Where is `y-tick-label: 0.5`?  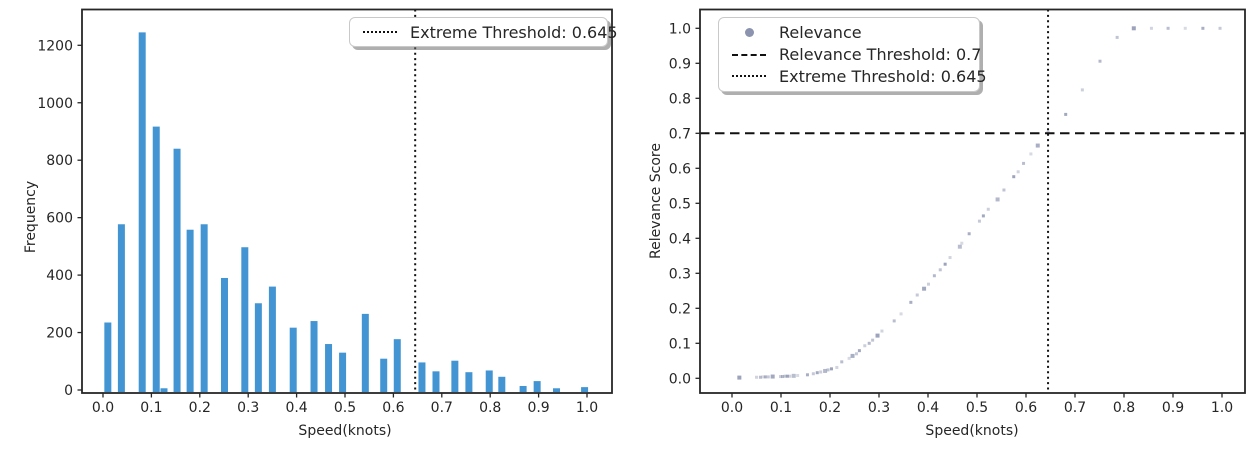
y-tick-label: 0.5 is located at coordinates (680, 204).